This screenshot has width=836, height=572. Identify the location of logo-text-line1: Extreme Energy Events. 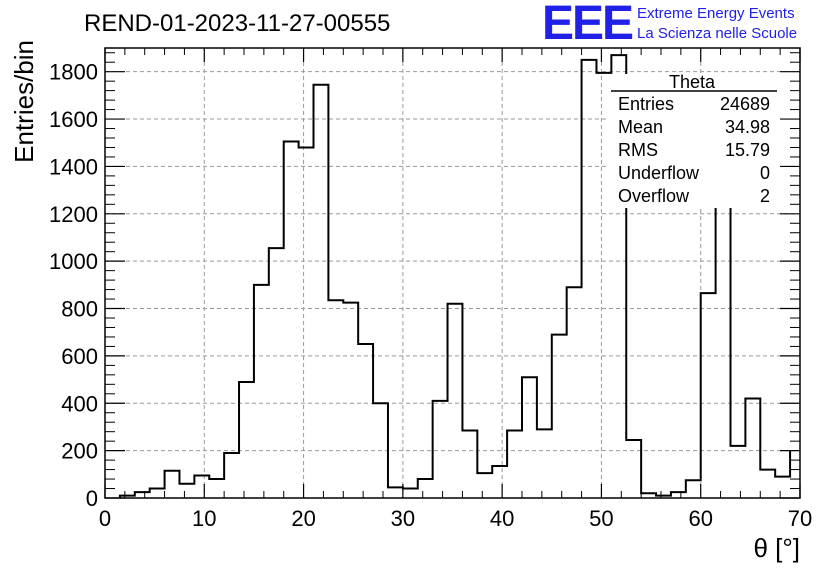
(716, 13).